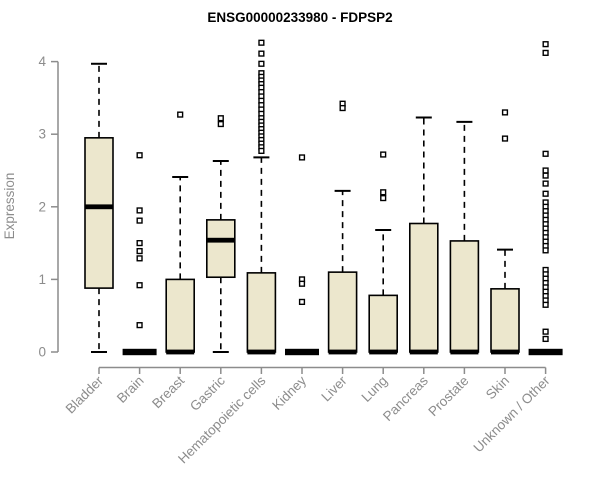 The image size is (600, 500). What do you see at coordinates (302, 352) in the screenshot?
I see `flat-box-Kidney` at bounding box center [302, 352].